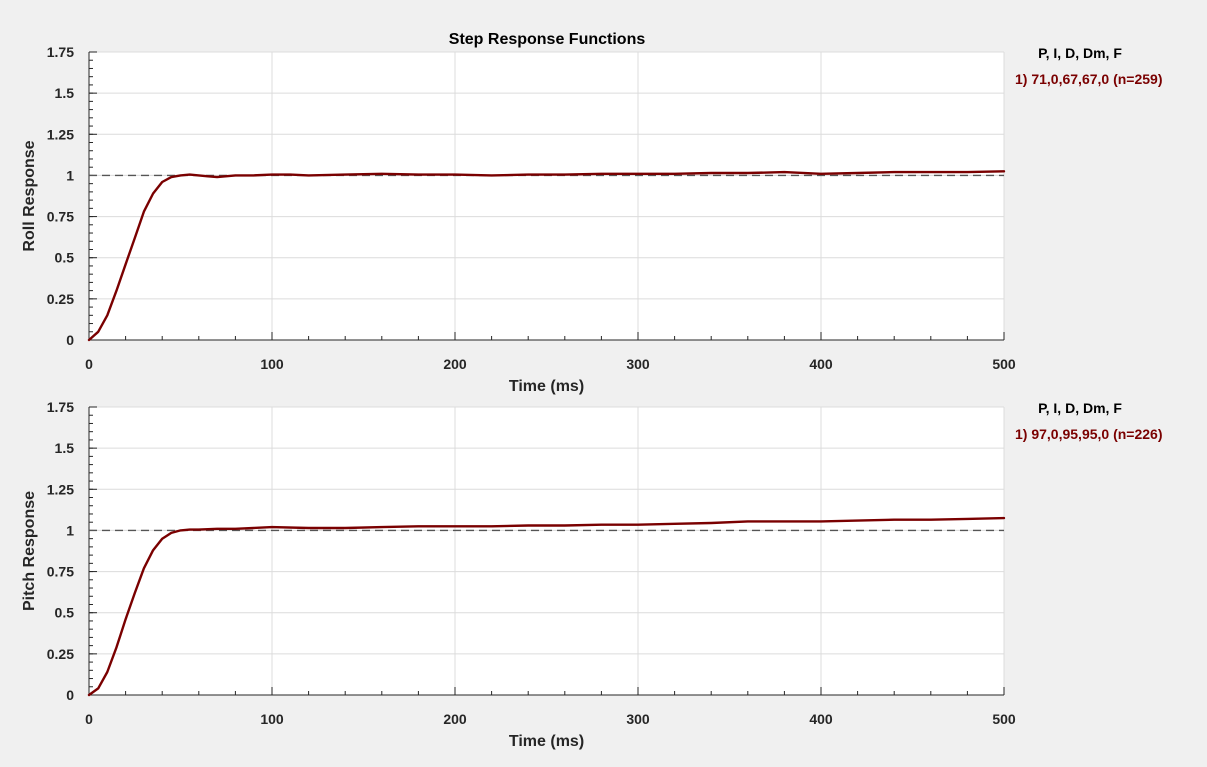 This screenshot has height=767, width=1207. What do you see at coordinates (29, 195) in the screenshot?
I see `y-axis-title: Roll Response` at bounding box center [29, 195].